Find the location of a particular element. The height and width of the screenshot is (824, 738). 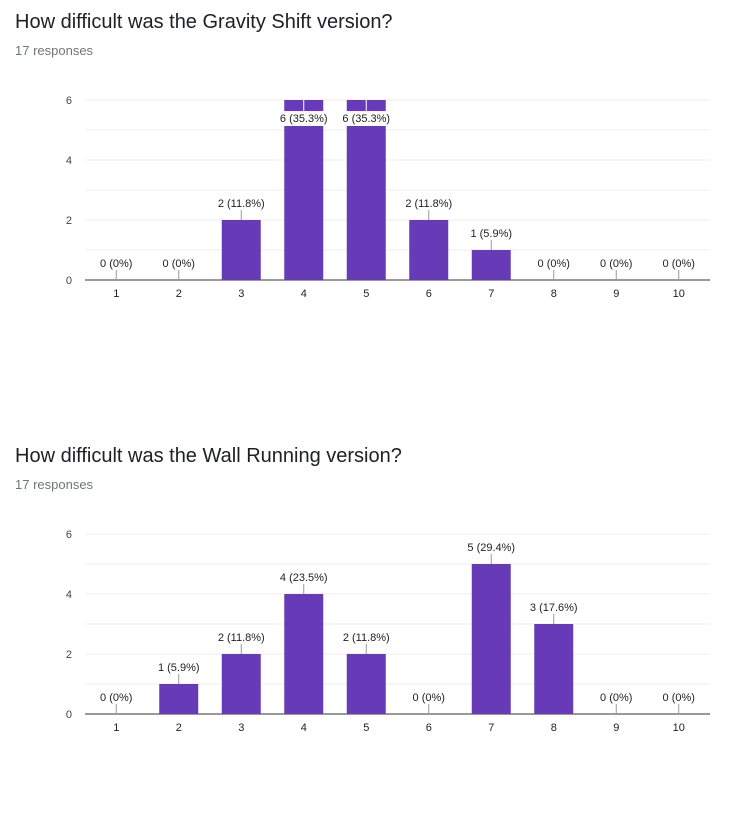

data-label: 4 (23.5%) is located at coordinates (304, 578).